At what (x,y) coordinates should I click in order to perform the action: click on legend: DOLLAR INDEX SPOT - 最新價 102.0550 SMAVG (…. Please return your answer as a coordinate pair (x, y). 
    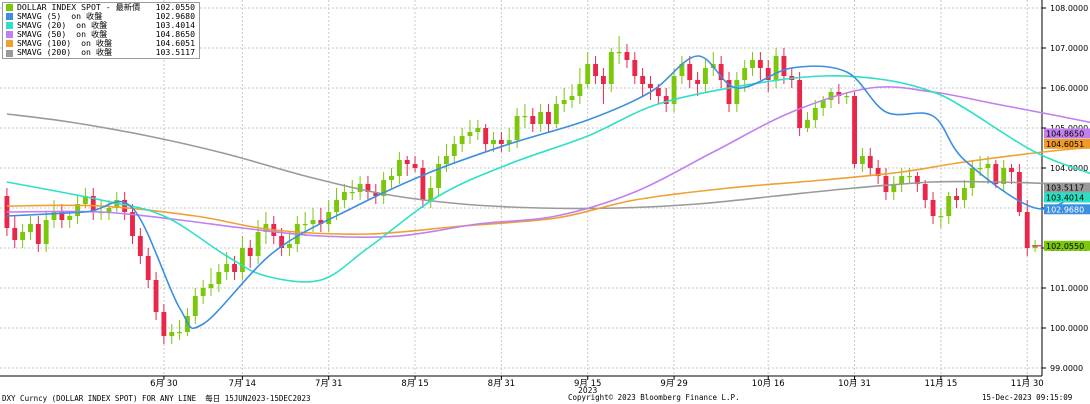
    Looking at the image, I should click on (101, 30).